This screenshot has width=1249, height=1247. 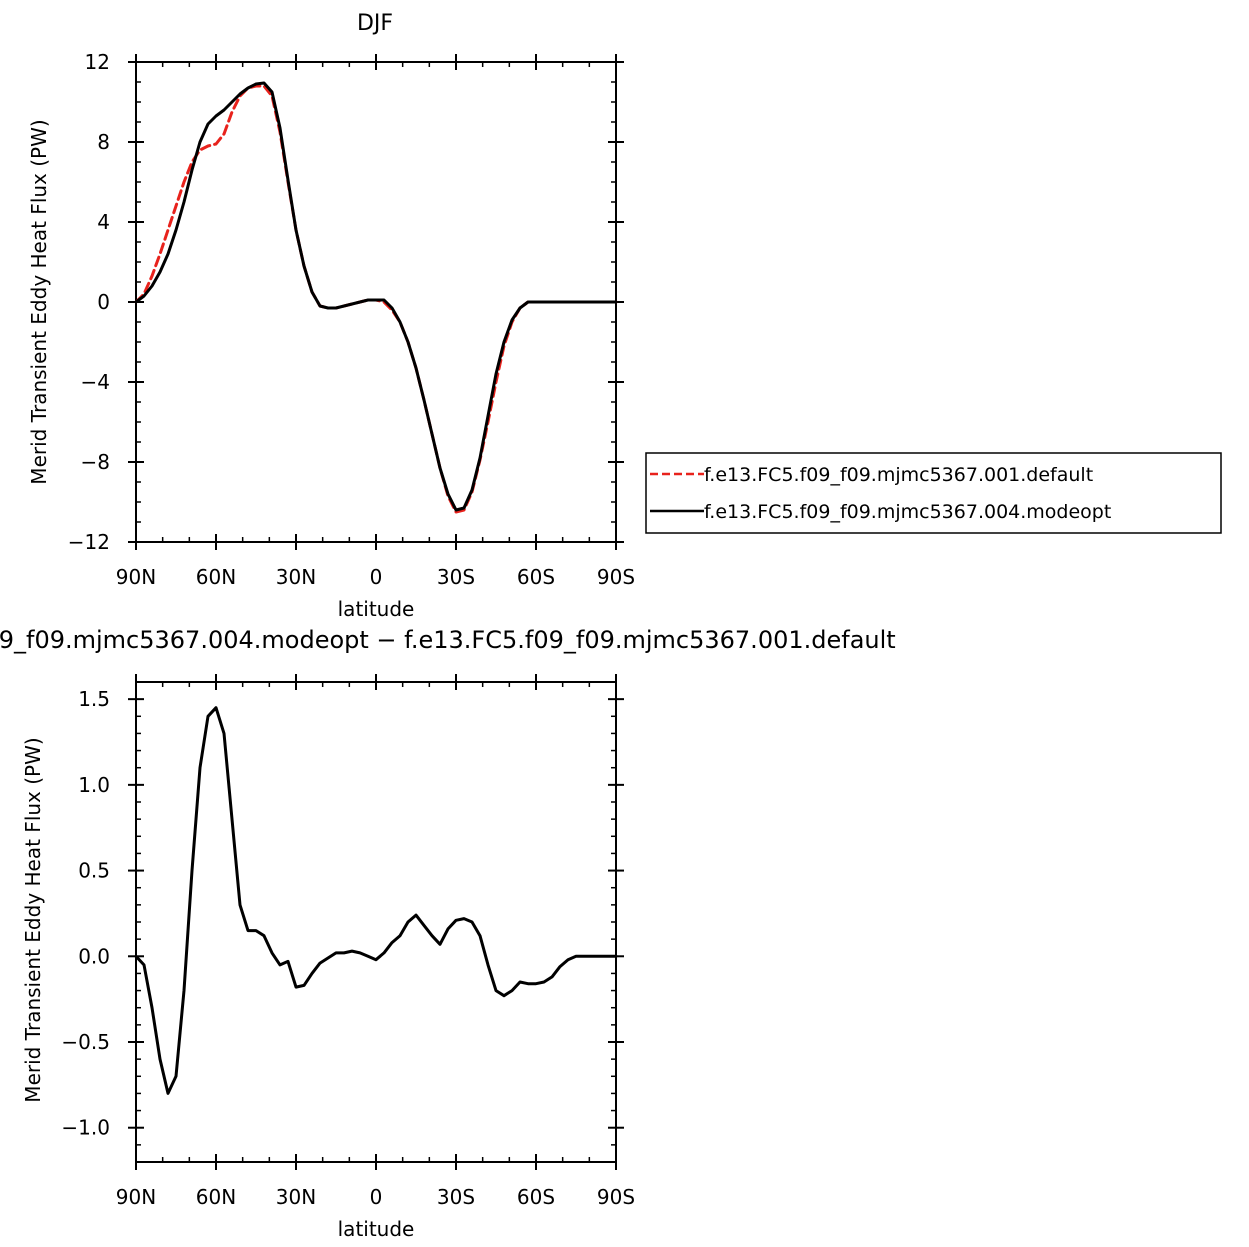 I want to click on y-tick-label: −0.5, so click(x=85, y=1042).